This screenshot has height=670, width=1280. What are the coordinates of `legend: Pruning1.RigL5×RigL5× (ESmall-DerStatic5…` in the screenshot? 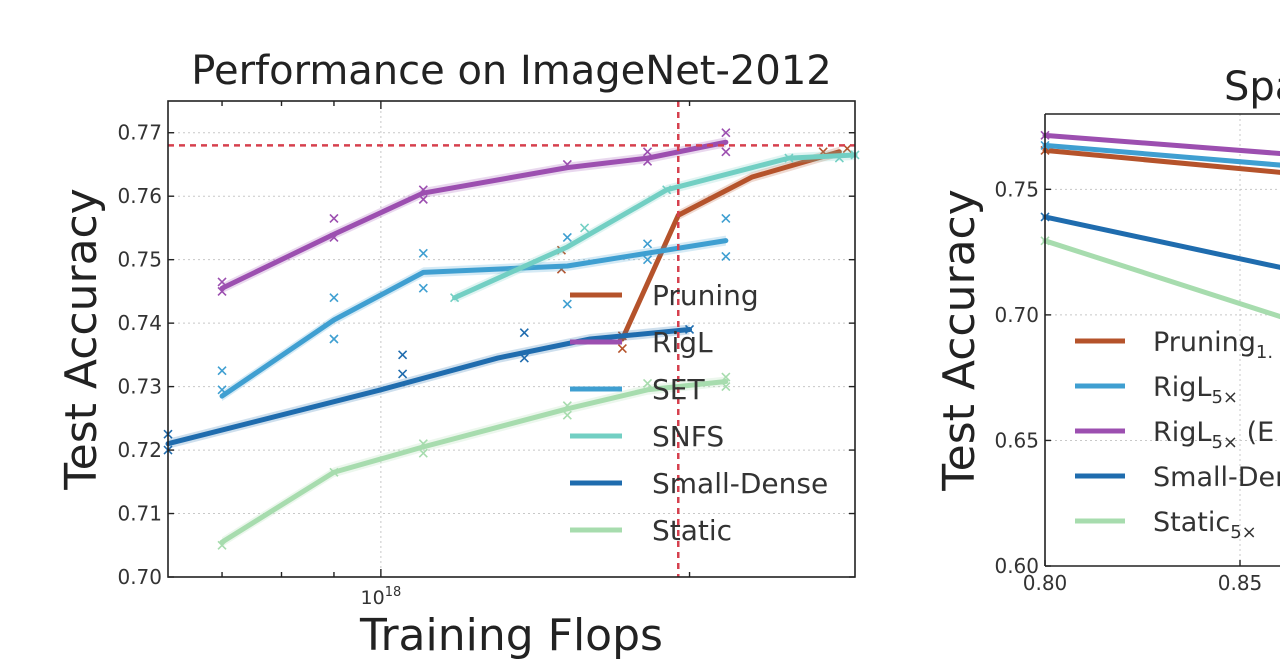 It's located at (1177, 435).